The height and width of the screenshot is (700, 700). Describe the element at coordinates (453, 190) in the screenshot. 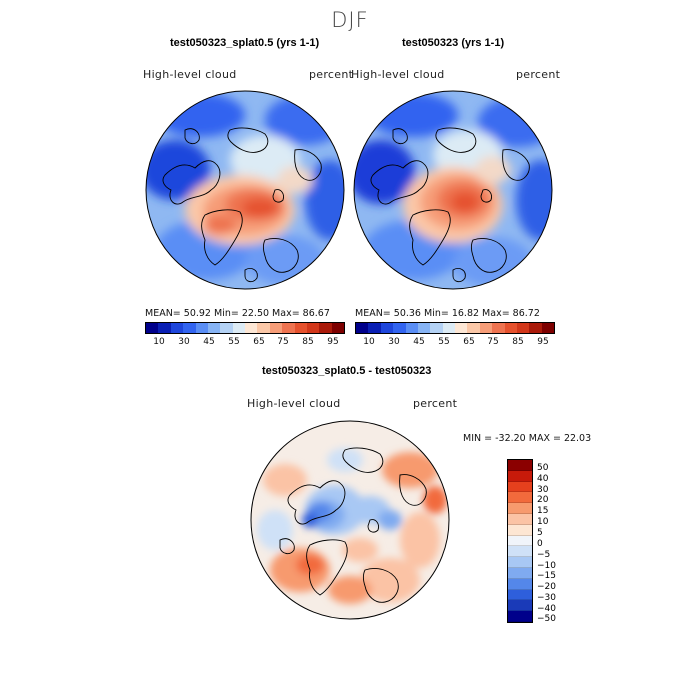

I see `panel2-polar-map` at that location.